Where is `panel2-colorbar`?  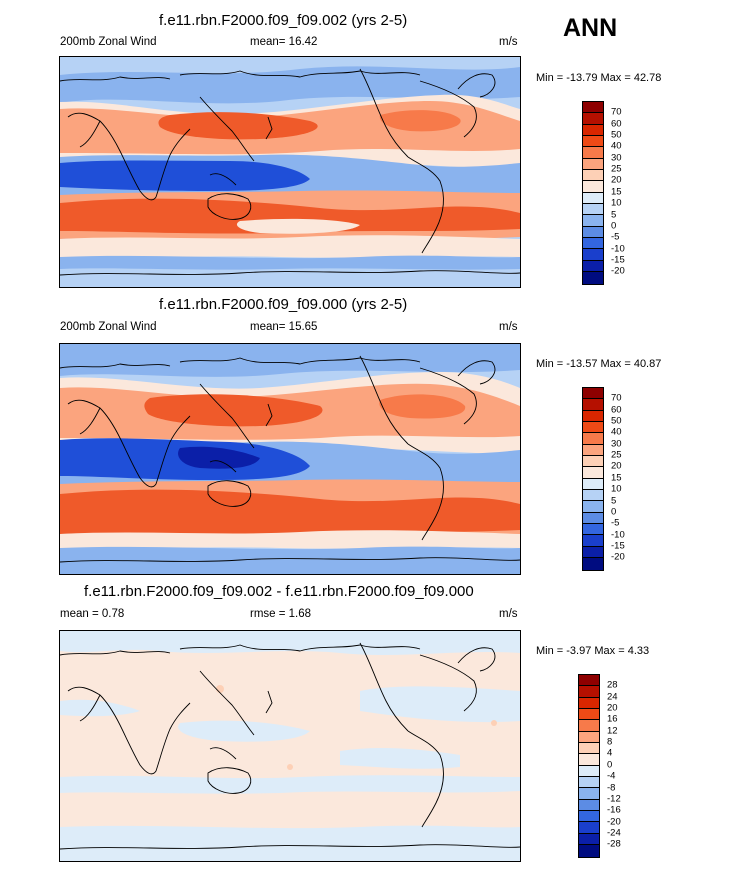 panel2-colorbar is located at coordinates (593, 479).